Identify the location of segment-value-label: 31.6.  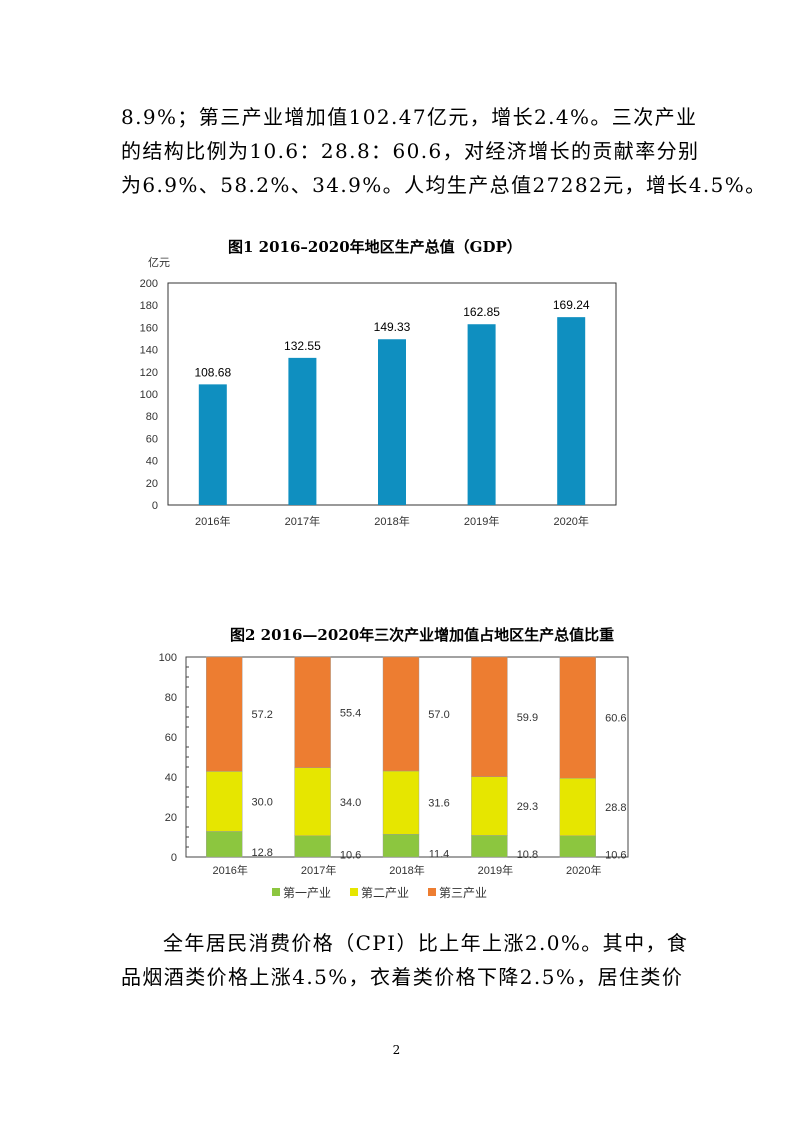
(438, 804).